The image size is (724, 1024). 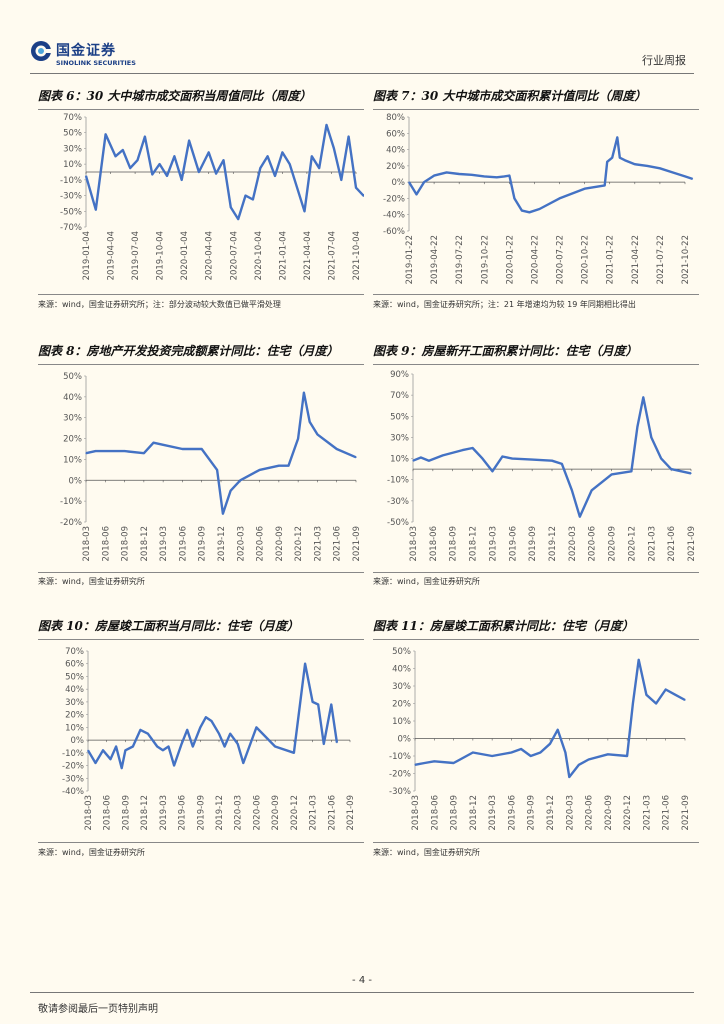 What do you see at coordinates (71, 212) in the screenshot?
I see `y-tick-label: -50%` at bounding box center [71, 212].